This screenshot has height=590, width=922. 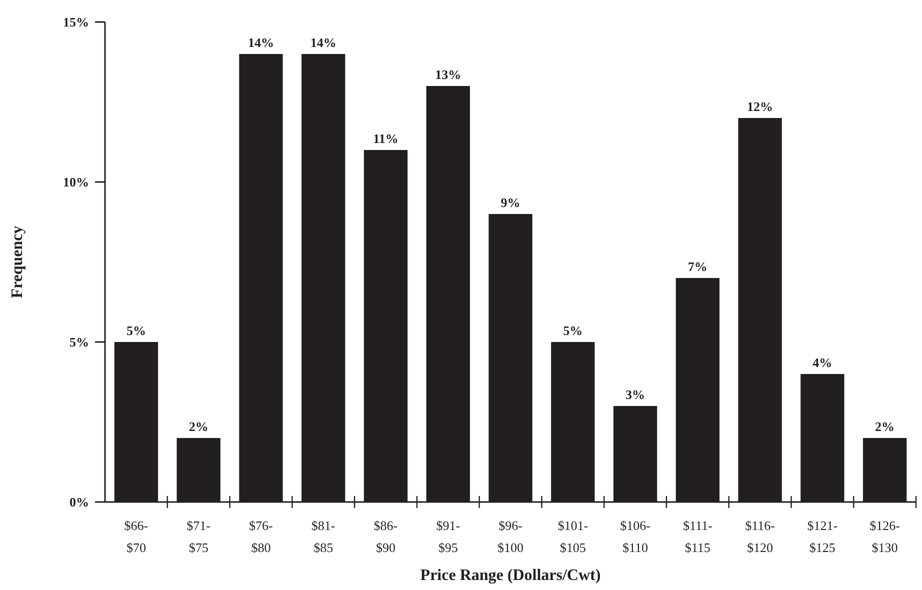 What do you see at coordinates (635, 536) in the screenshot?
I see `x-tick-label: $106-$110` at bounding box center [635, 536].